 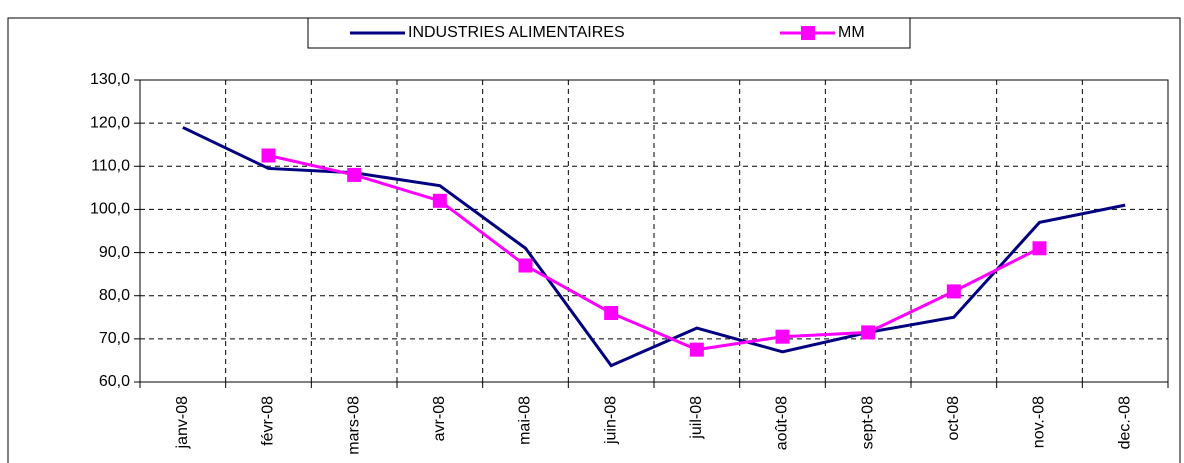 What do you see at coordinates (110, 166) in the screenshot?
I see `y-tick-label: 110,0` at bounding box center [110, 166].